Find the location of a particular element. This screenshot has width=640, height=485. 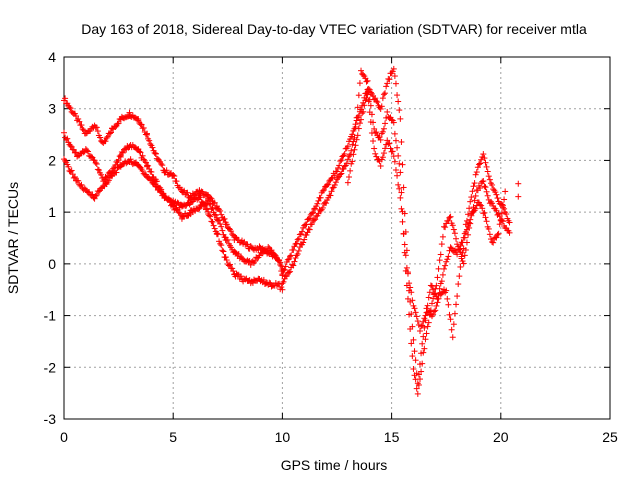

y-tick-label: 2 is located at coordinates (52, 160).